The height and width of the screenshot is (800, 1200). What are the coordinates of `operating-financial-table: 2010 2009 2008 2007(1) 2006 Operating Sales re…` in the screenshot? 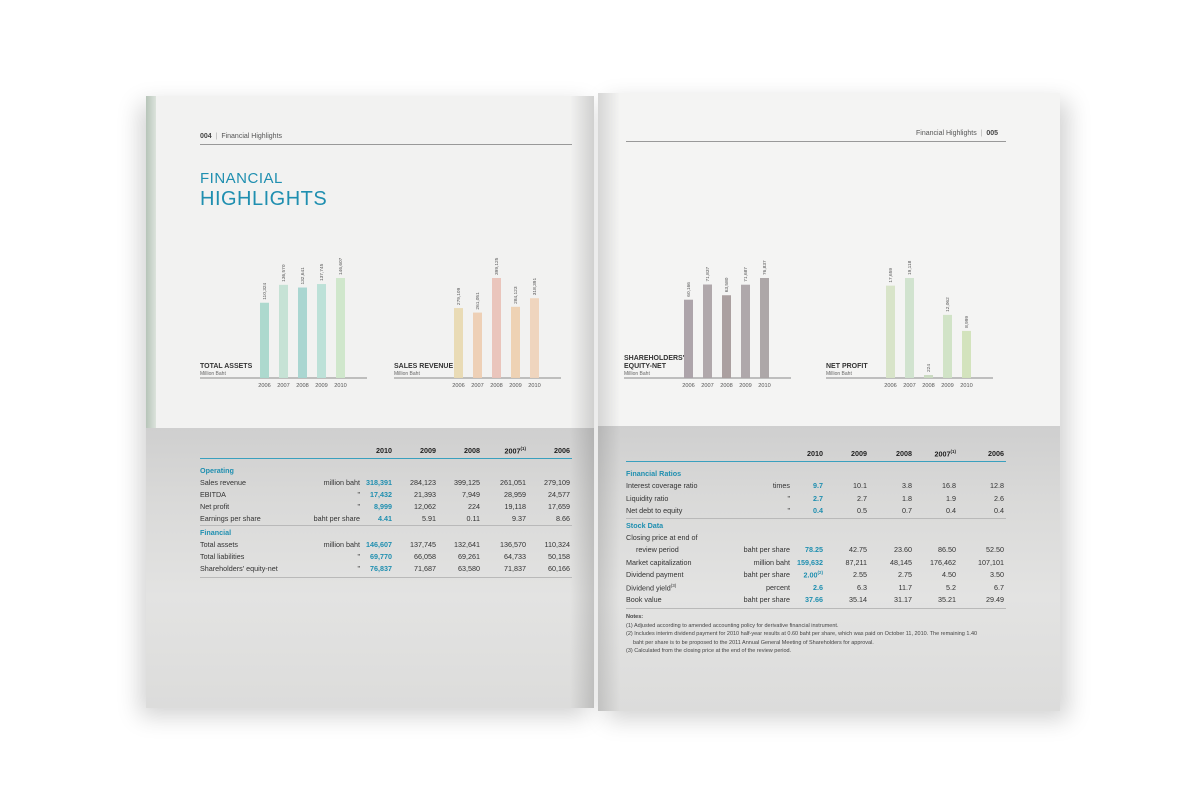 It's located at (386, 516).